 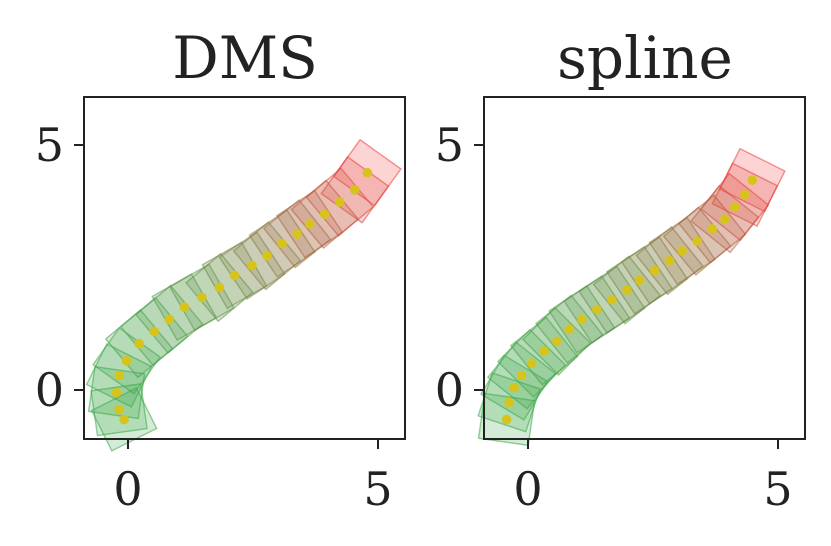 What do you see at coordinates (49, 145) in the screenshot?
I see `dms-ytick-5-label: 5` at bounding box center [49, 145].